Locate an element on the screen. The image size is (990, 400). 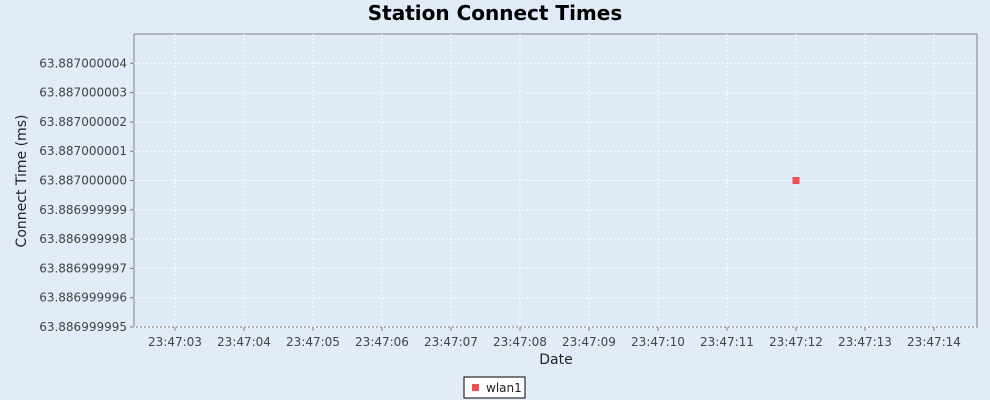
y-axis-label: Connect Time (ms) is located at coordinates (22, 181).